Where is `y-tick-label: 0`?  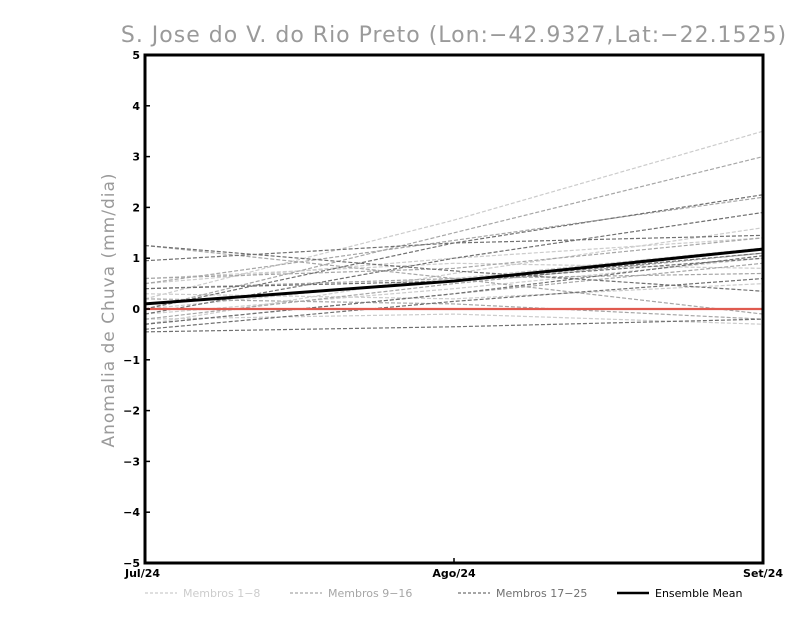
y-tick-label: 0 is located at coordinates (136, 309).